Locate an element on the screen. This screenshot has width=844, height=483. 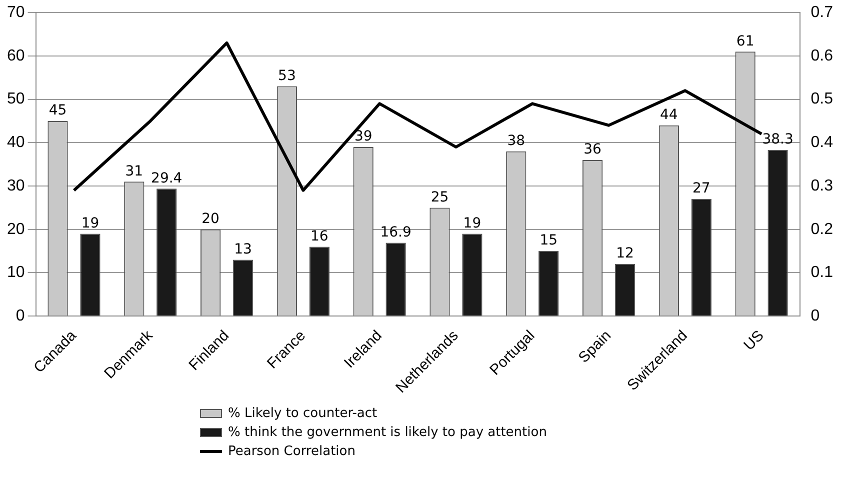
data-label: 39 is located at coordinates (363, 136).